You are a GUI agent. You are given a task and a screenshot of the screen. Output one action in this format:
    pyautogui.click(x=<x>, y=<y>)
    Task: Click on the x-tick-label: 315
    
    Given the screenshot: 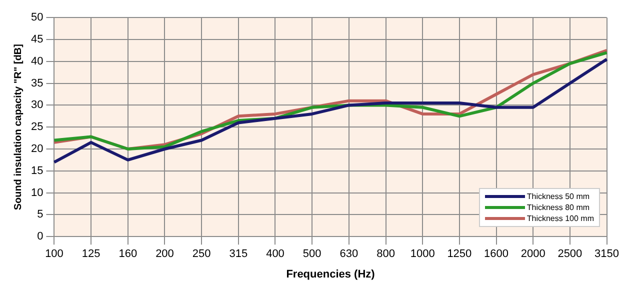 What is the action you would take?
    pyautogui.click(x=238, y=254)
    